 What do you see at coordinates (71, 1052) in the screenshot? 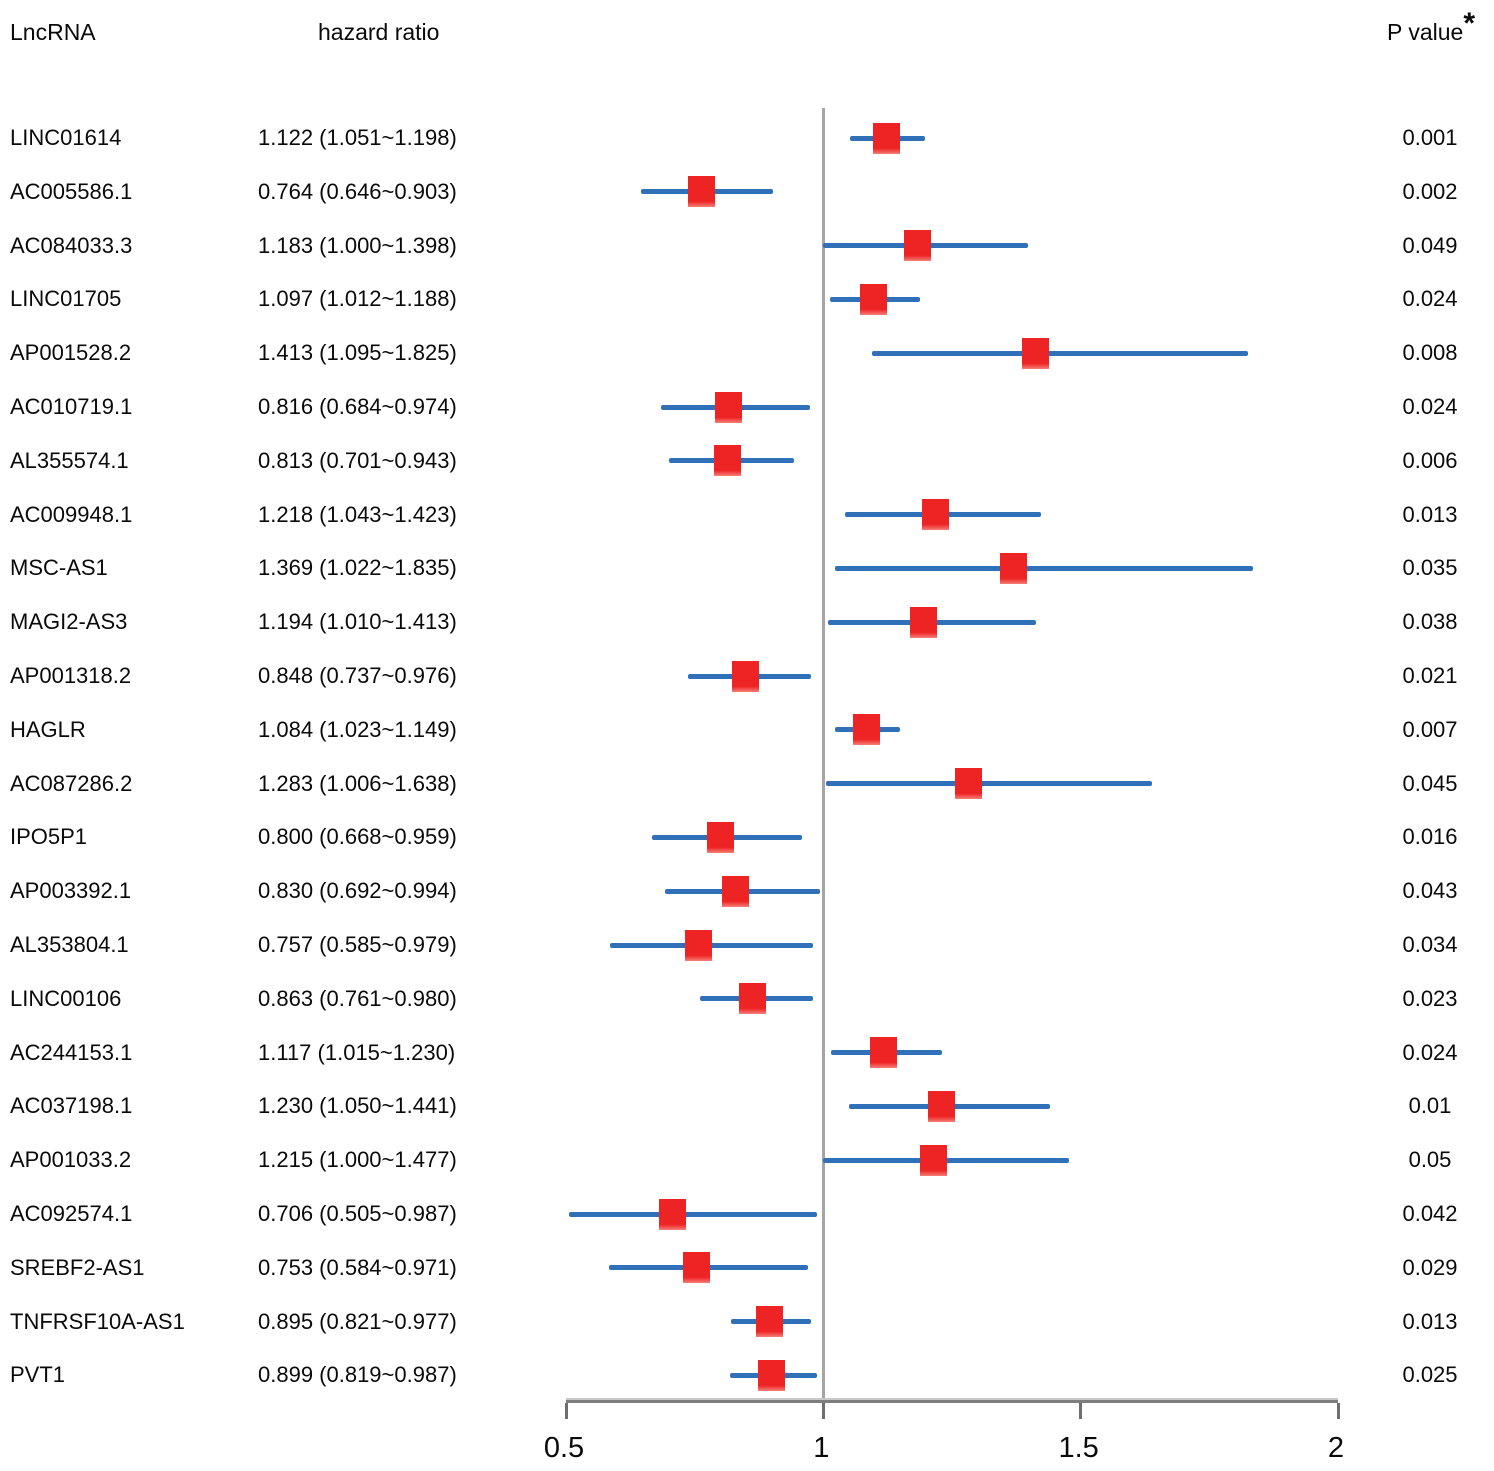
I see `lncrna-label: AC244153.1` at bounding box center [71, 1052].